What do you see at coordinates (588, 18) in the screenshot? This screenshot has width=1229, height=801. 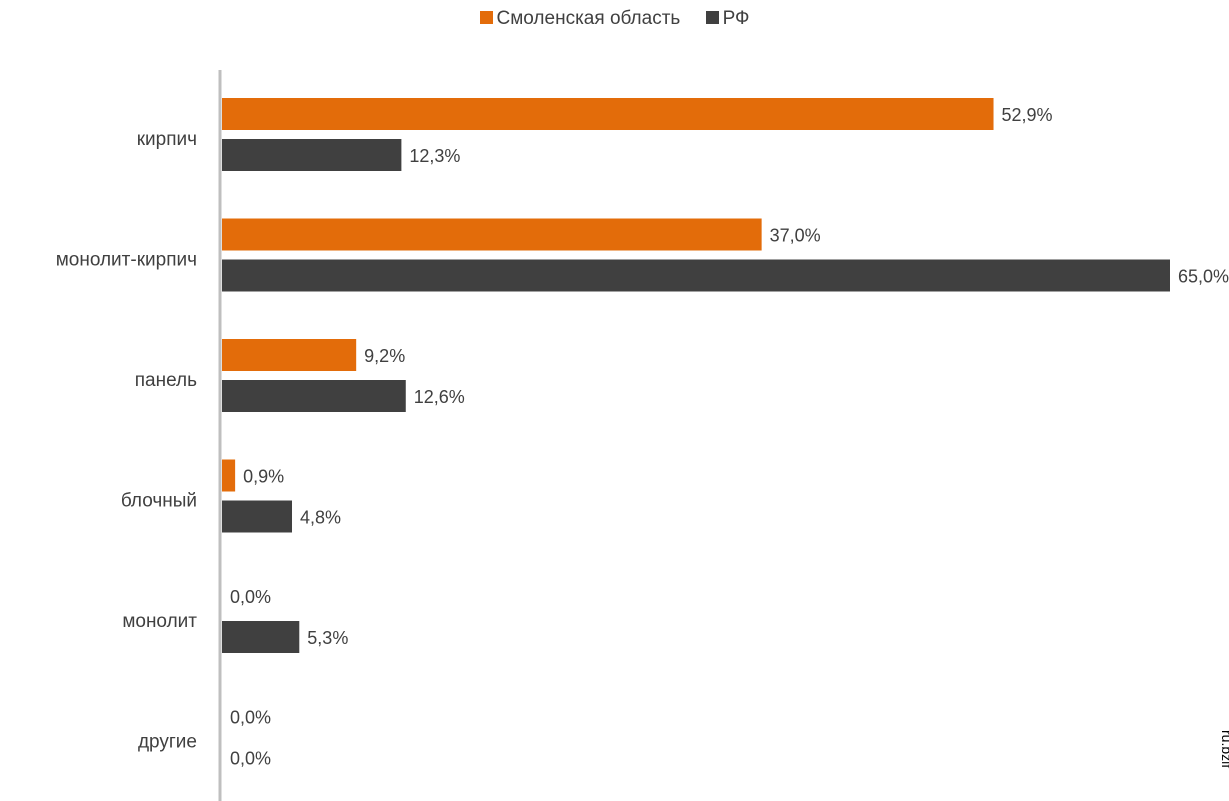 I see `legend-label-smolensk: Смоленская область` at bounding box center [588, 18].